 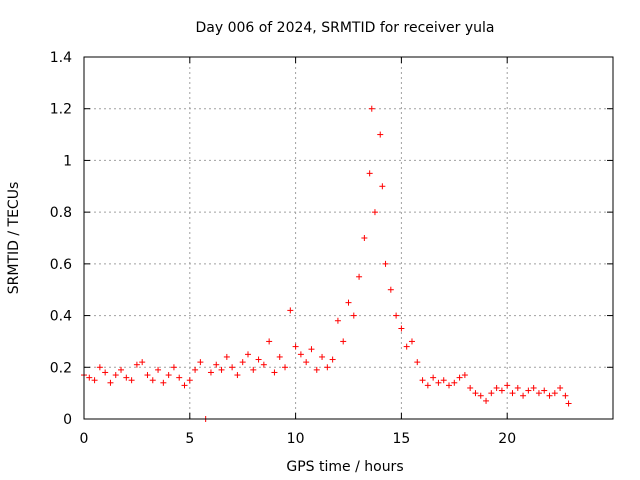 What do you see at coordinates (507, 439) in the screenshot?
I see `x-tick-label: 20` at bounding box center [507, 439].